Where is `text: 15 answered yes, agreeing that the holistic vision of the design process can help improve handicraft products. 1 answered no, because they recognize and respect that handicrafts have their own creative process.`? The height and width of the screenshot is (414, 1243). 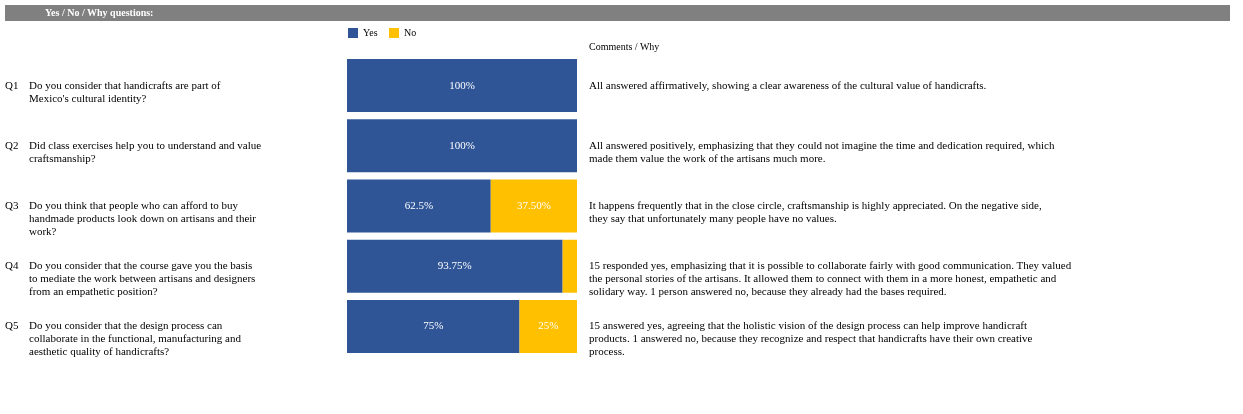
text: 15 answered yes, agreeing that the holistic vision of the design process can help improve handicraft products. 1 answered no, because they recognize and respect that handicrafts have their own creative process. is located at coordinates (811, 338).